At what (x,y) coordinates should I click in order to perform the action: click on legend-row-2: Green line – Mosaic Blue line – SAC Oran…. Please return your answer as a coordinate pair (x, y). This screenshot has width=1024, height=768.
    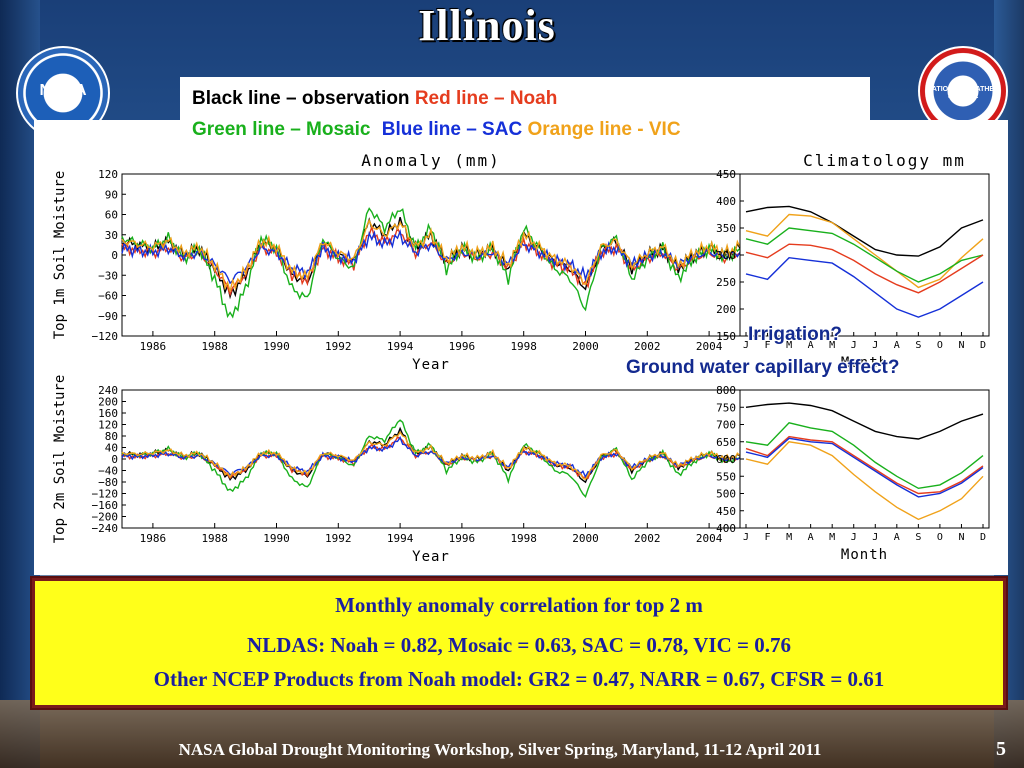
    Looking at the image, I should click on (436, 130).